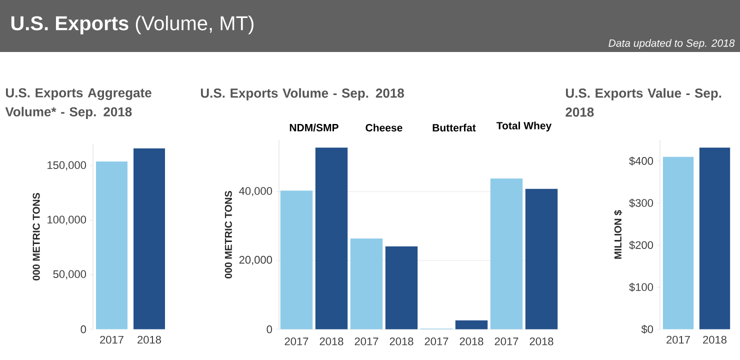  I want to click on y-tick-label: 50,000, so click(69, 275).